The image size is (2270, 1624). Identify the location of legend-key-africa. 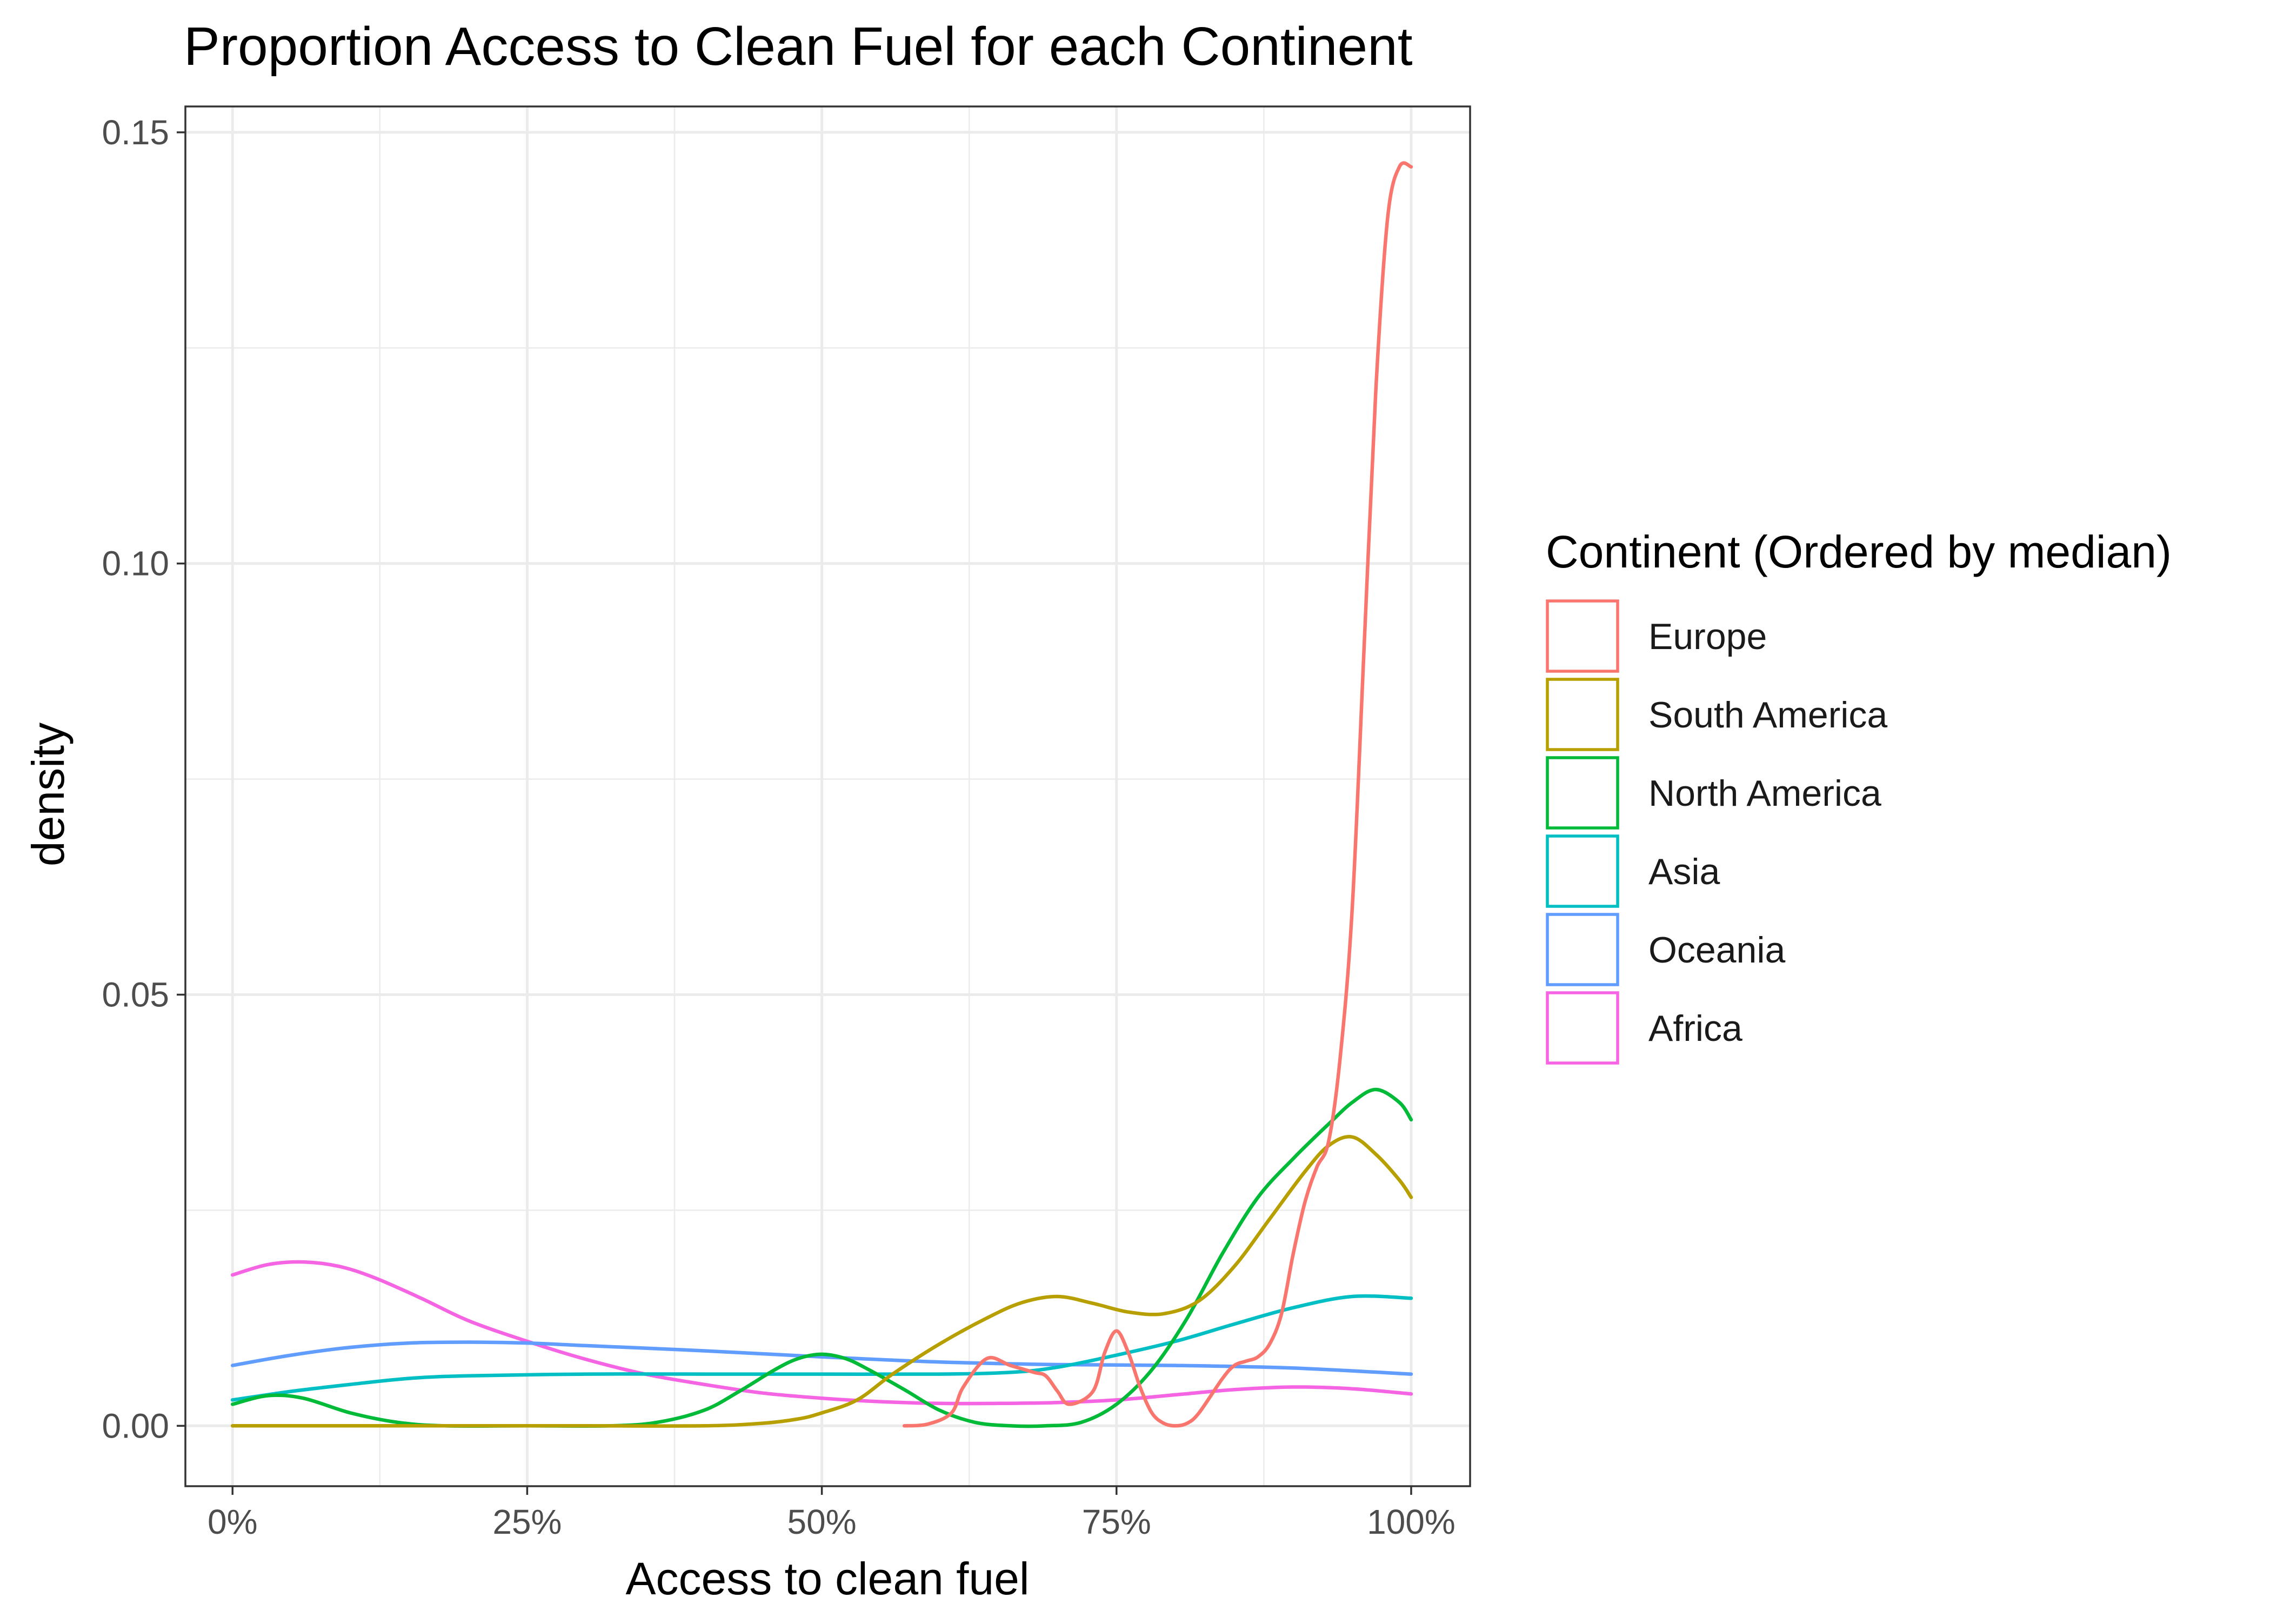
(1582, 1028).